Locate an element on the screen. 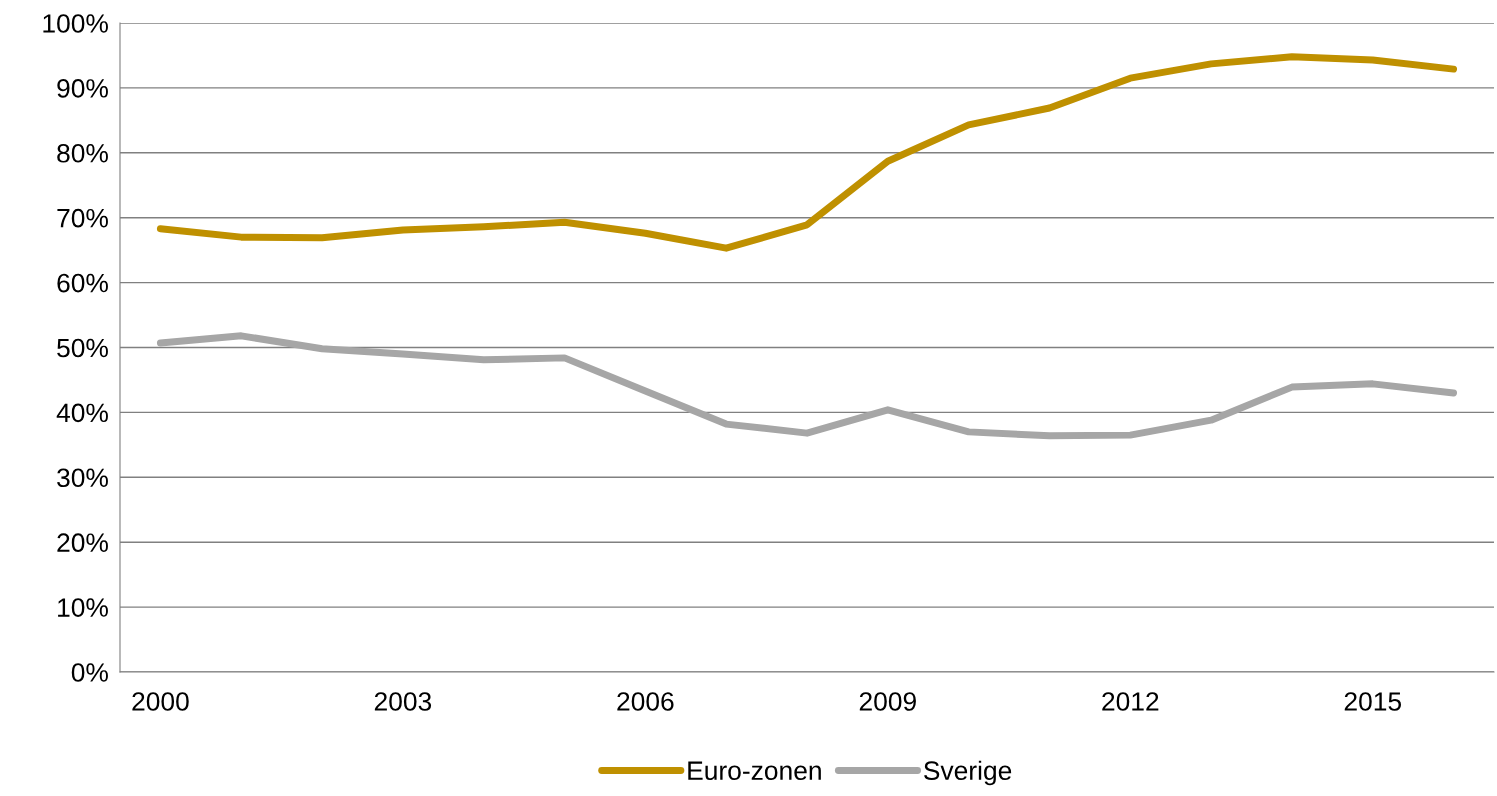 The width and height of the screenshot is (1497, 796). x-tick-label: 2000 is located at coordinates (160, 701).